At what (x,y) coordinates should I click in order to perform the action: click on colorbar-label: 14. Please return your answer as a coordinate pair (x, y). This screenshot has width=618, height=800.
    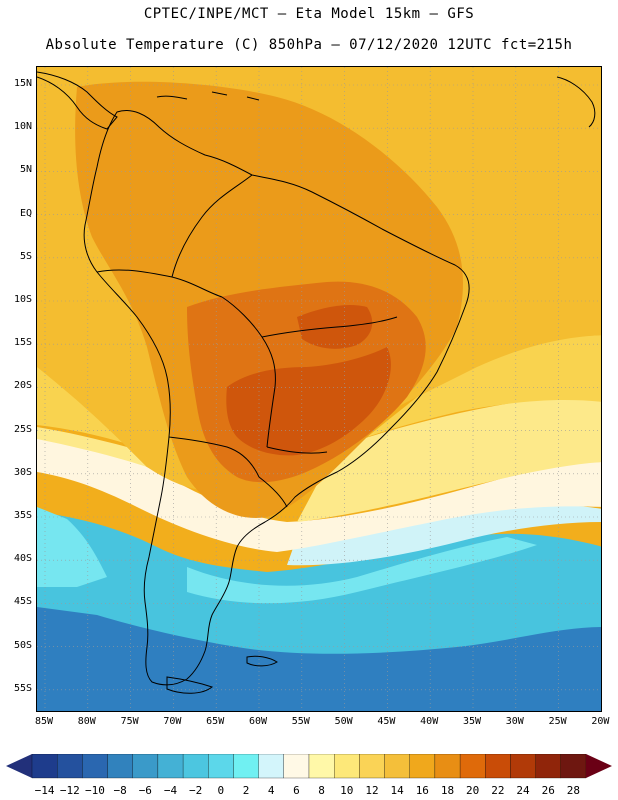
    Looking at the image, I should click on (397, 790).